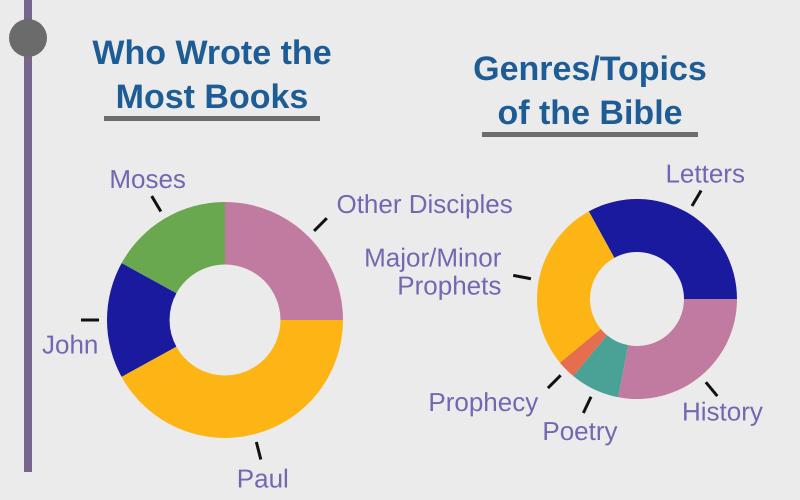  What do you see at coordinates (580, 431) in the screenshot?
I see `slice-label: Poetry` at bounding box center [580, 431].